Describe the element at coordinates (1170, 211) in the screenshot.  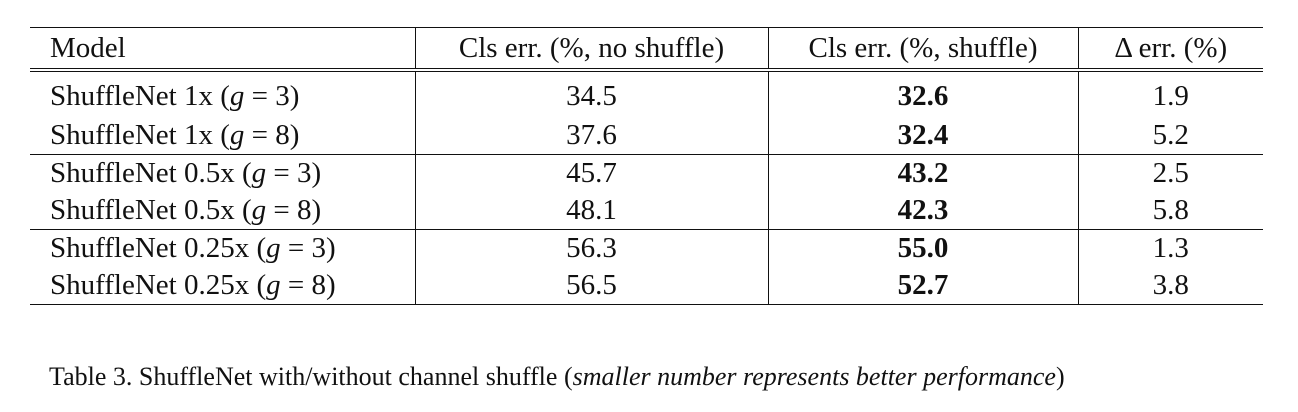
I see `delta-error-cell: 5.8` at that location.